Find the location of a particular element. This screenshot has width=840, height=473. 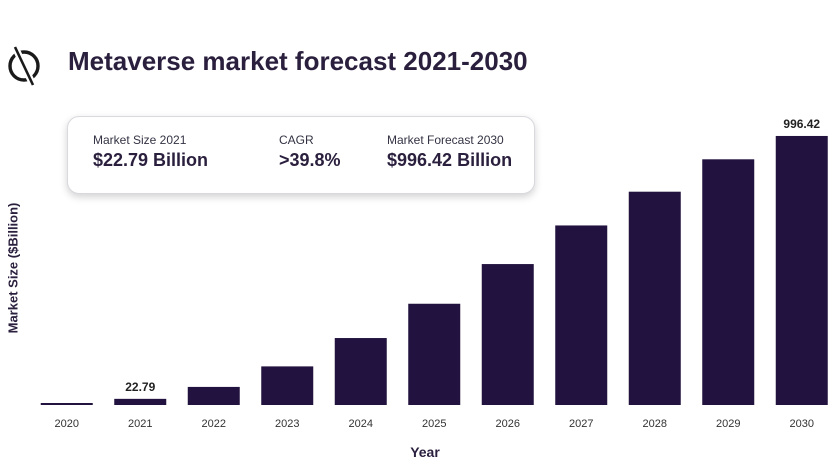

stat-value: $996.42 Billion is located at coordinates (450, 160).